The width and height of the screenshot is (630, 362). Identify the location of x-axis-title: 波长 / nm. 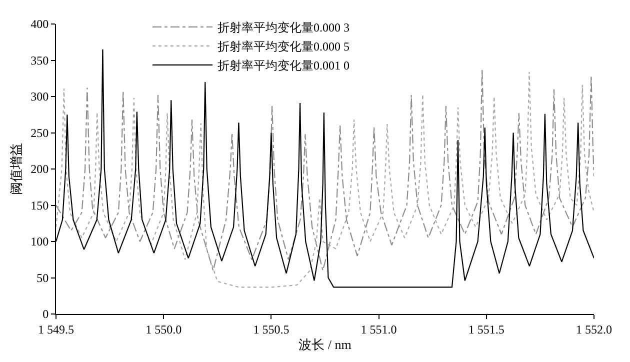
(325, 344).